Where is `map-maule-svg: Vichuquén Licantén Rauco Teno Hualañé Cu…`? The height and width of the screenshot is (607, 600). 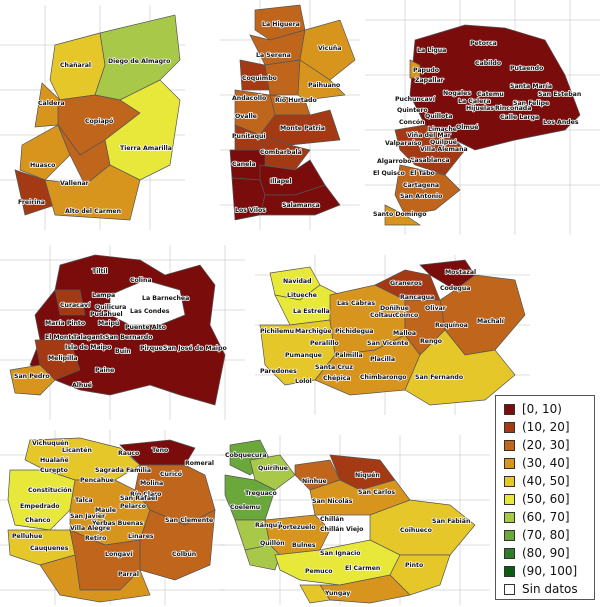
map-maule-svg: Vichuquén Licantén Rauco Teno Hualañé Cu… is located at coordinates (112, 517).